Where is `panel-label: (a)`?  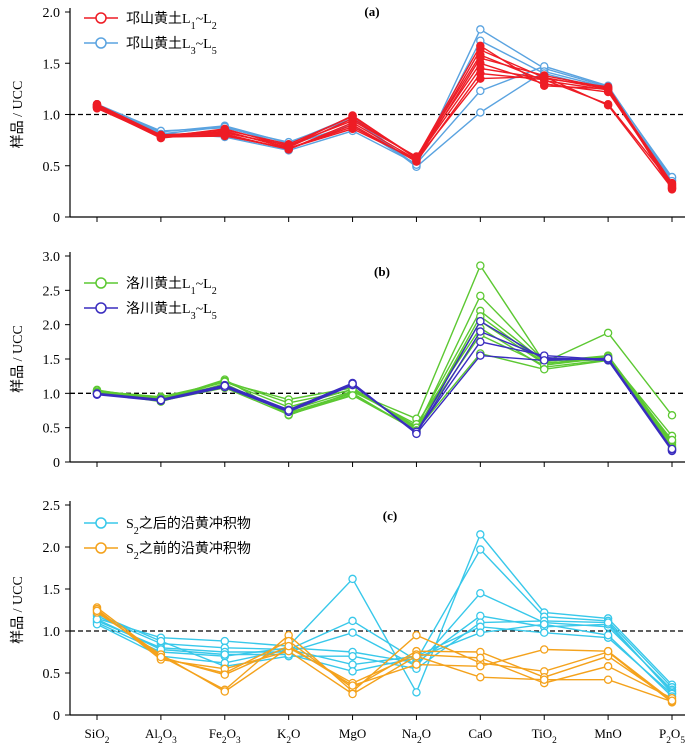
panel-label: (a) is located at coordinates (371, 11).